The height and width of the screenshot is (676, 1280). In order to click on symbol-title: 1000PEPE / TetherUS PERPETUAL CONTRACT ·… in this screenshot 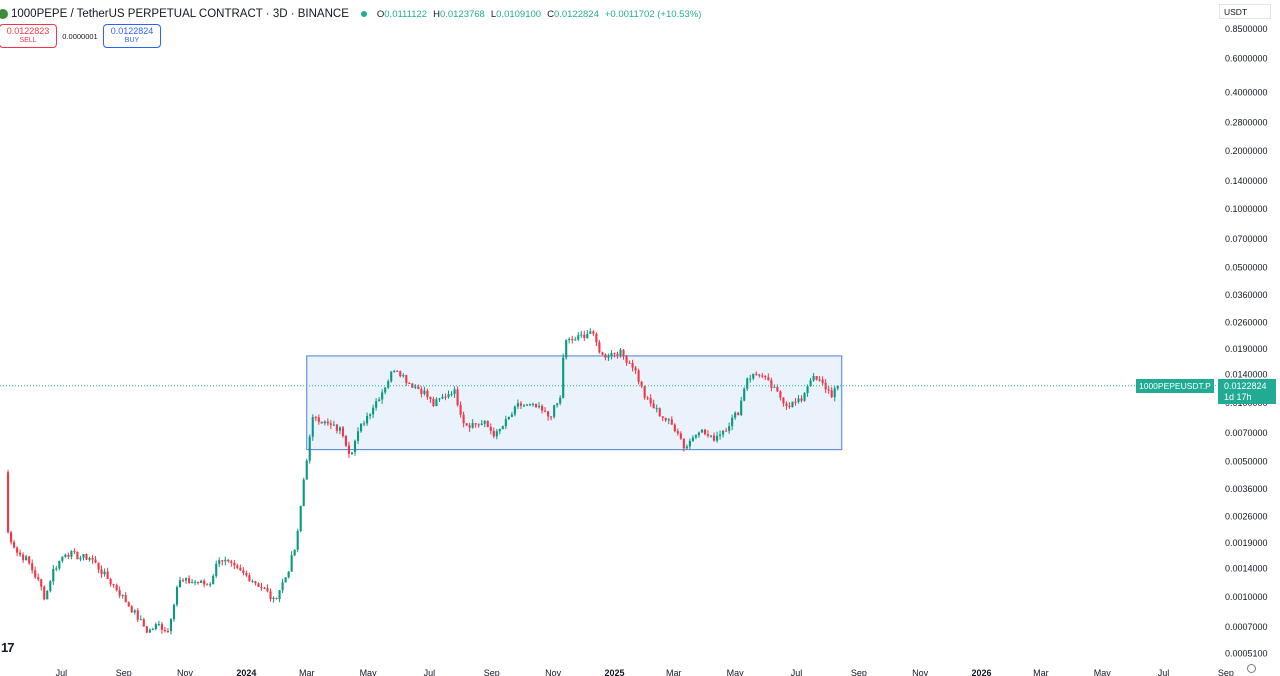, I will do `click(180, 14)`.